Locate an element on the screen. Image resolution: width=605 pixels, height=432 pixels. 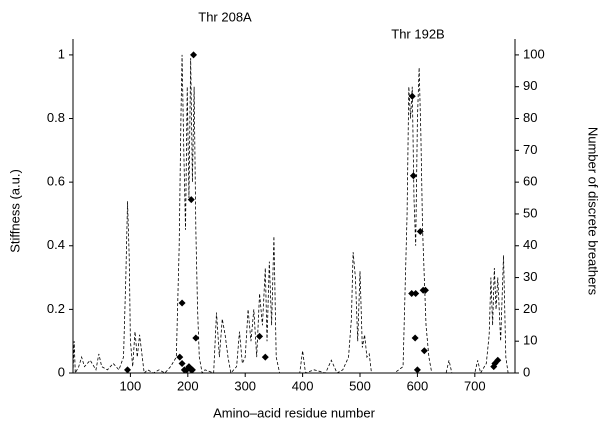
y2-tick-label: 30 is located at coordinates (530, 276).